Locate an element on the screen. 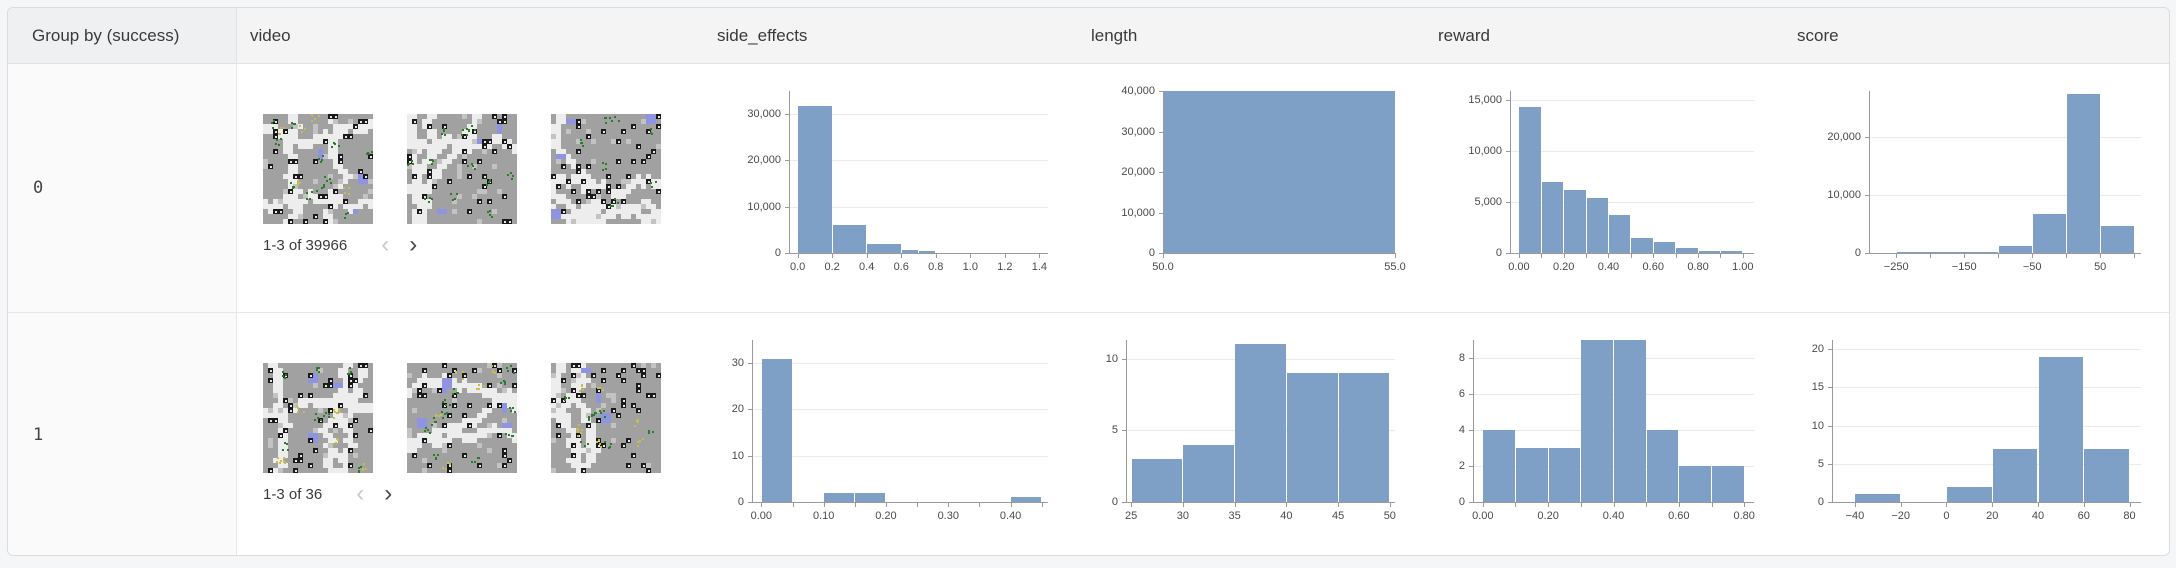  video-pagination: 1-3 of 39966 ‹ › is located at coordinates (483, 244).